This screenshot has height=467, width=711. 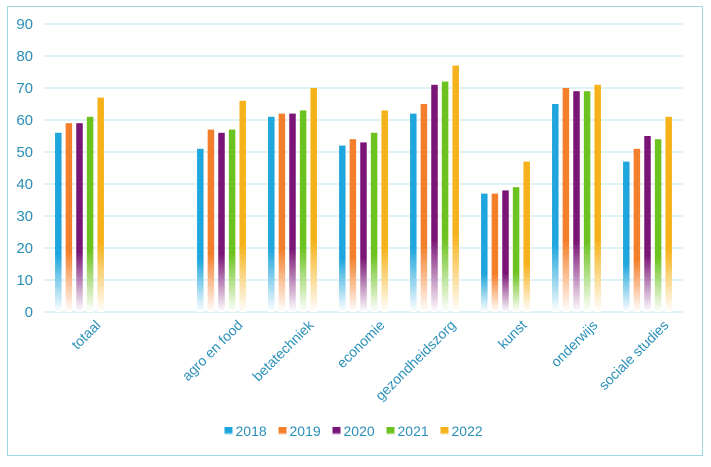 I want to click on legend-item-2021: 2021, so click(x=407, y=431).